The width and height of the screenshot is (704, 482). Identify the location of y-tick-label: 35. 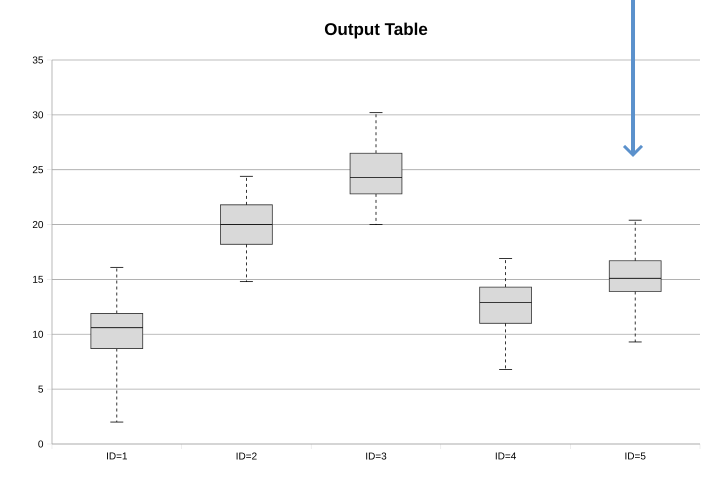
(38, 60).